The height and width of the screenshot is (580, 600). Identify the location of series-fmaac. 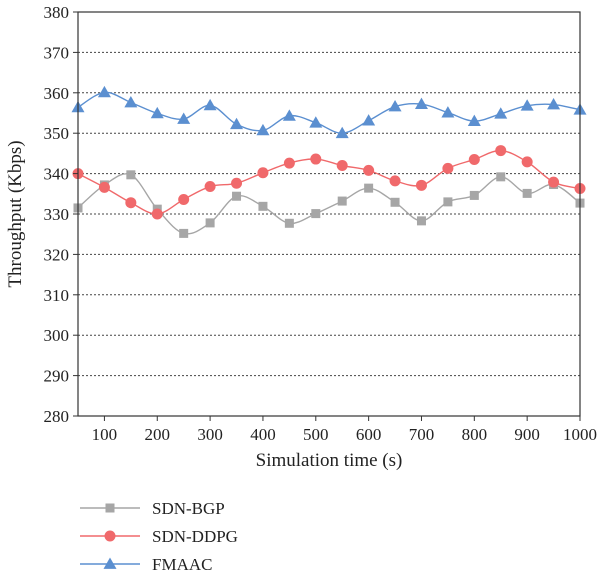
(329, 112).